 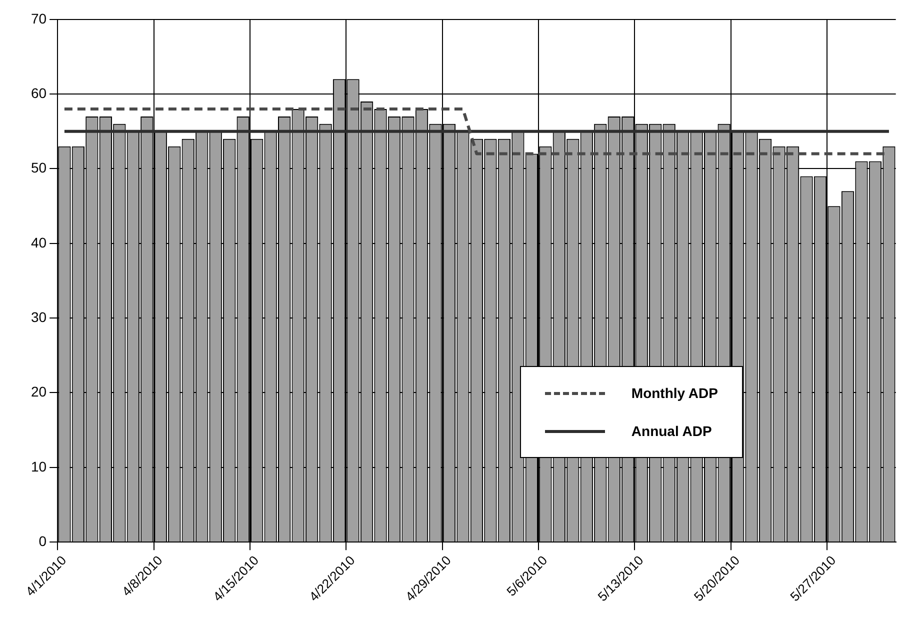 I want to click on legend-label: Monthly ADP, so click(x=674, y=393).